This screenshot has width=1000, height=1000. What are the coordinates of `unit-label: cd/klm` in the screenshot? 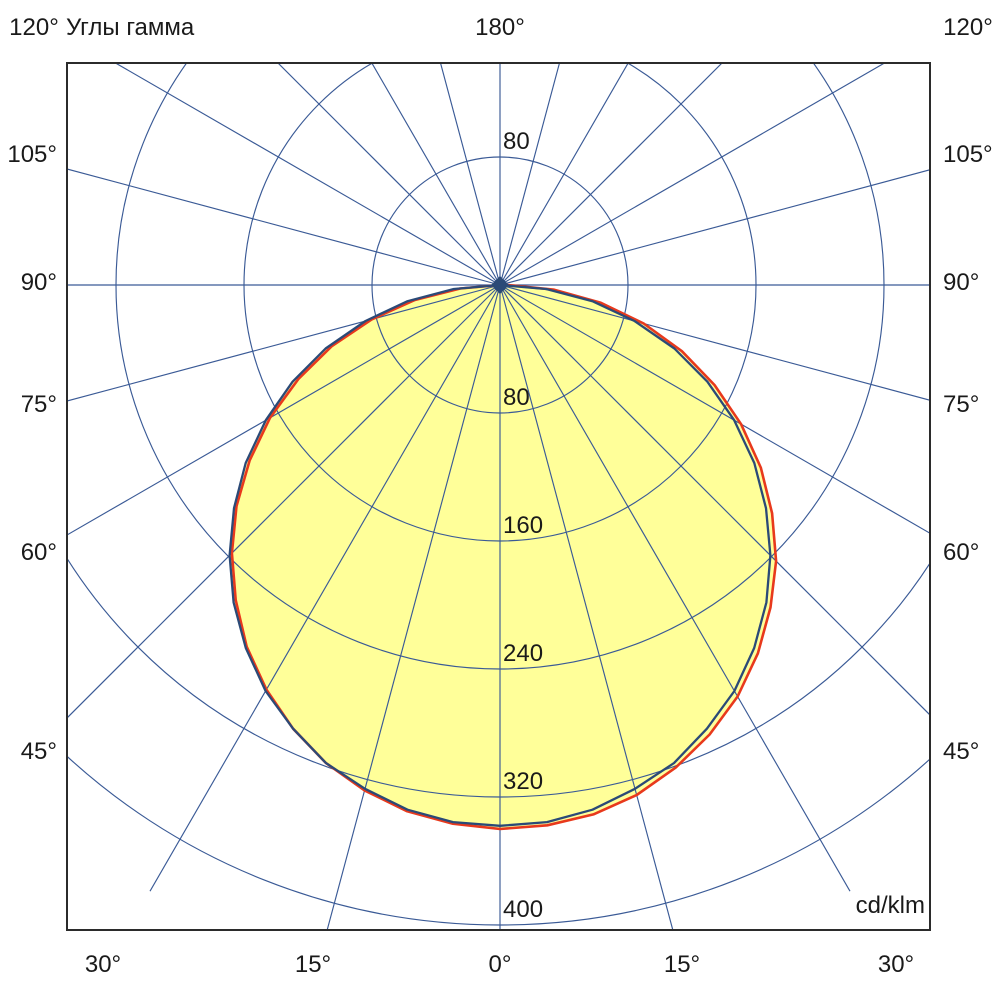 It's located at (890, 905).